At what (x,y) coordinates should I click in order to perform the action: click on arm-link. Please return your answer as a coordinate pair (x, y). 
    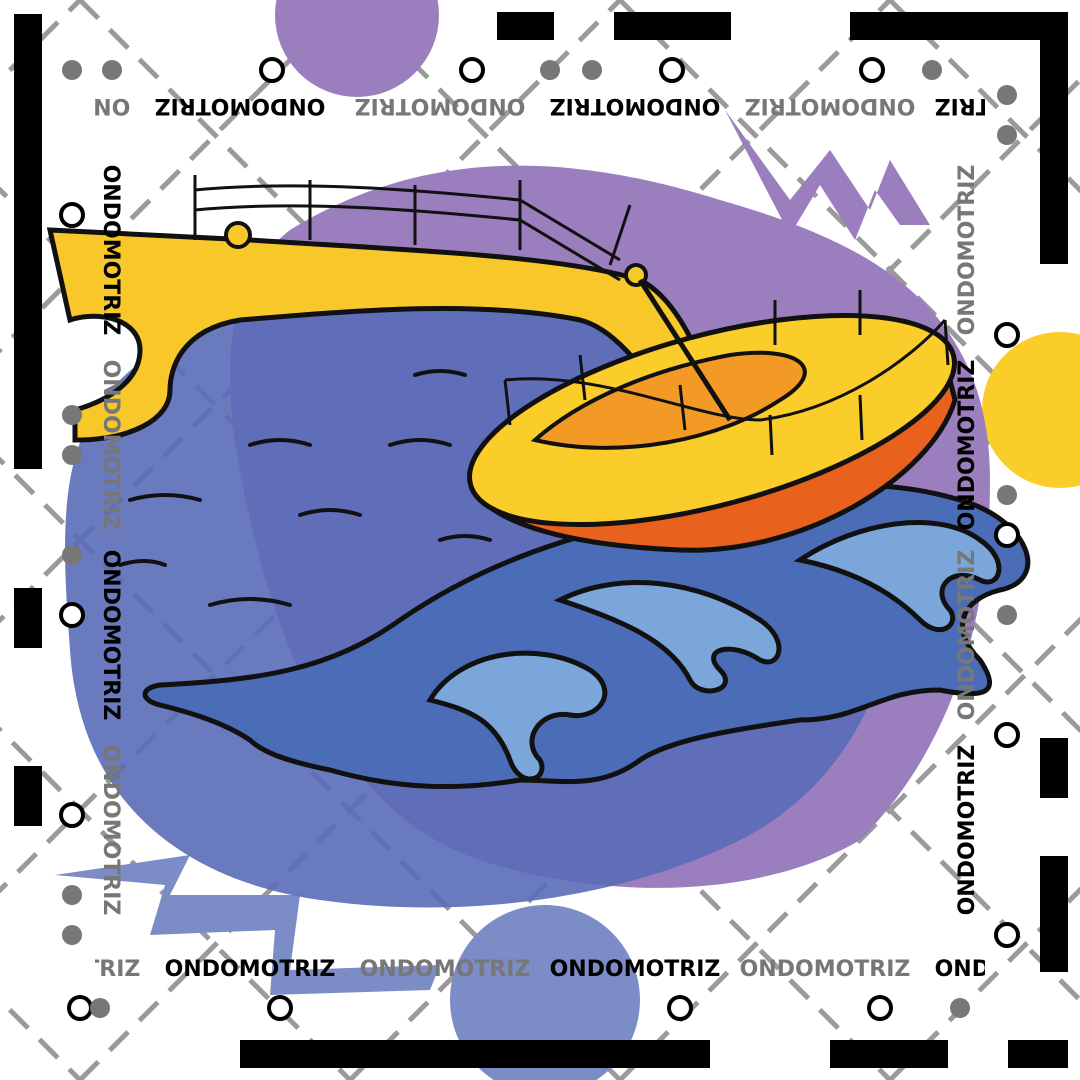
    Looking at the image, I should click on (685, 350).